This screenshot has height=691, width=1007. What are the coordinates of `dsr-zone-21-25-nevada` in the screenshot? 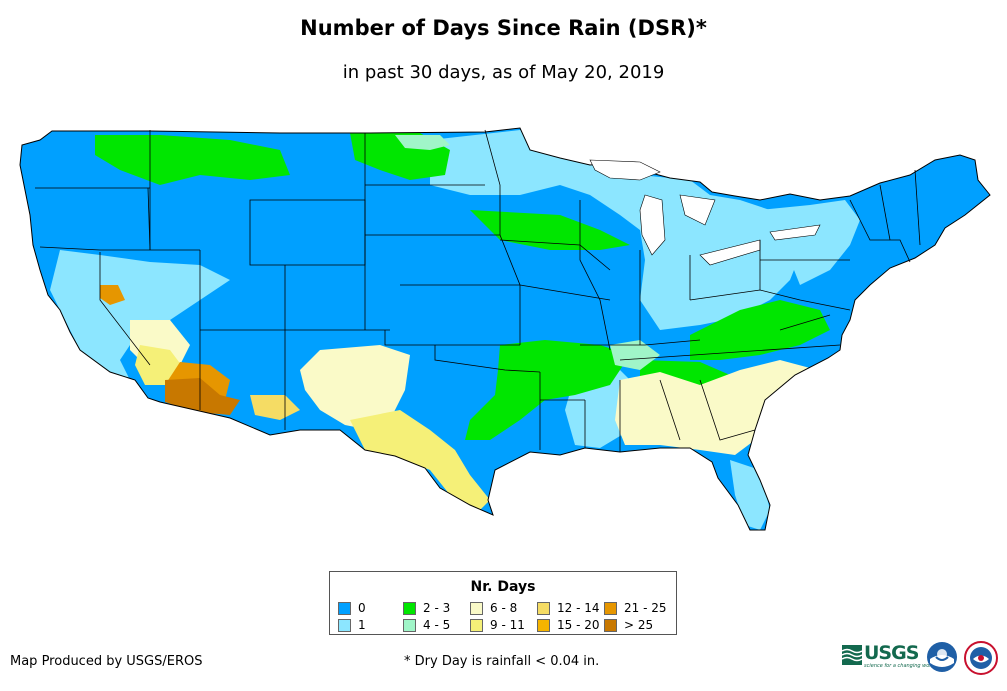 It's located at (112, 295).